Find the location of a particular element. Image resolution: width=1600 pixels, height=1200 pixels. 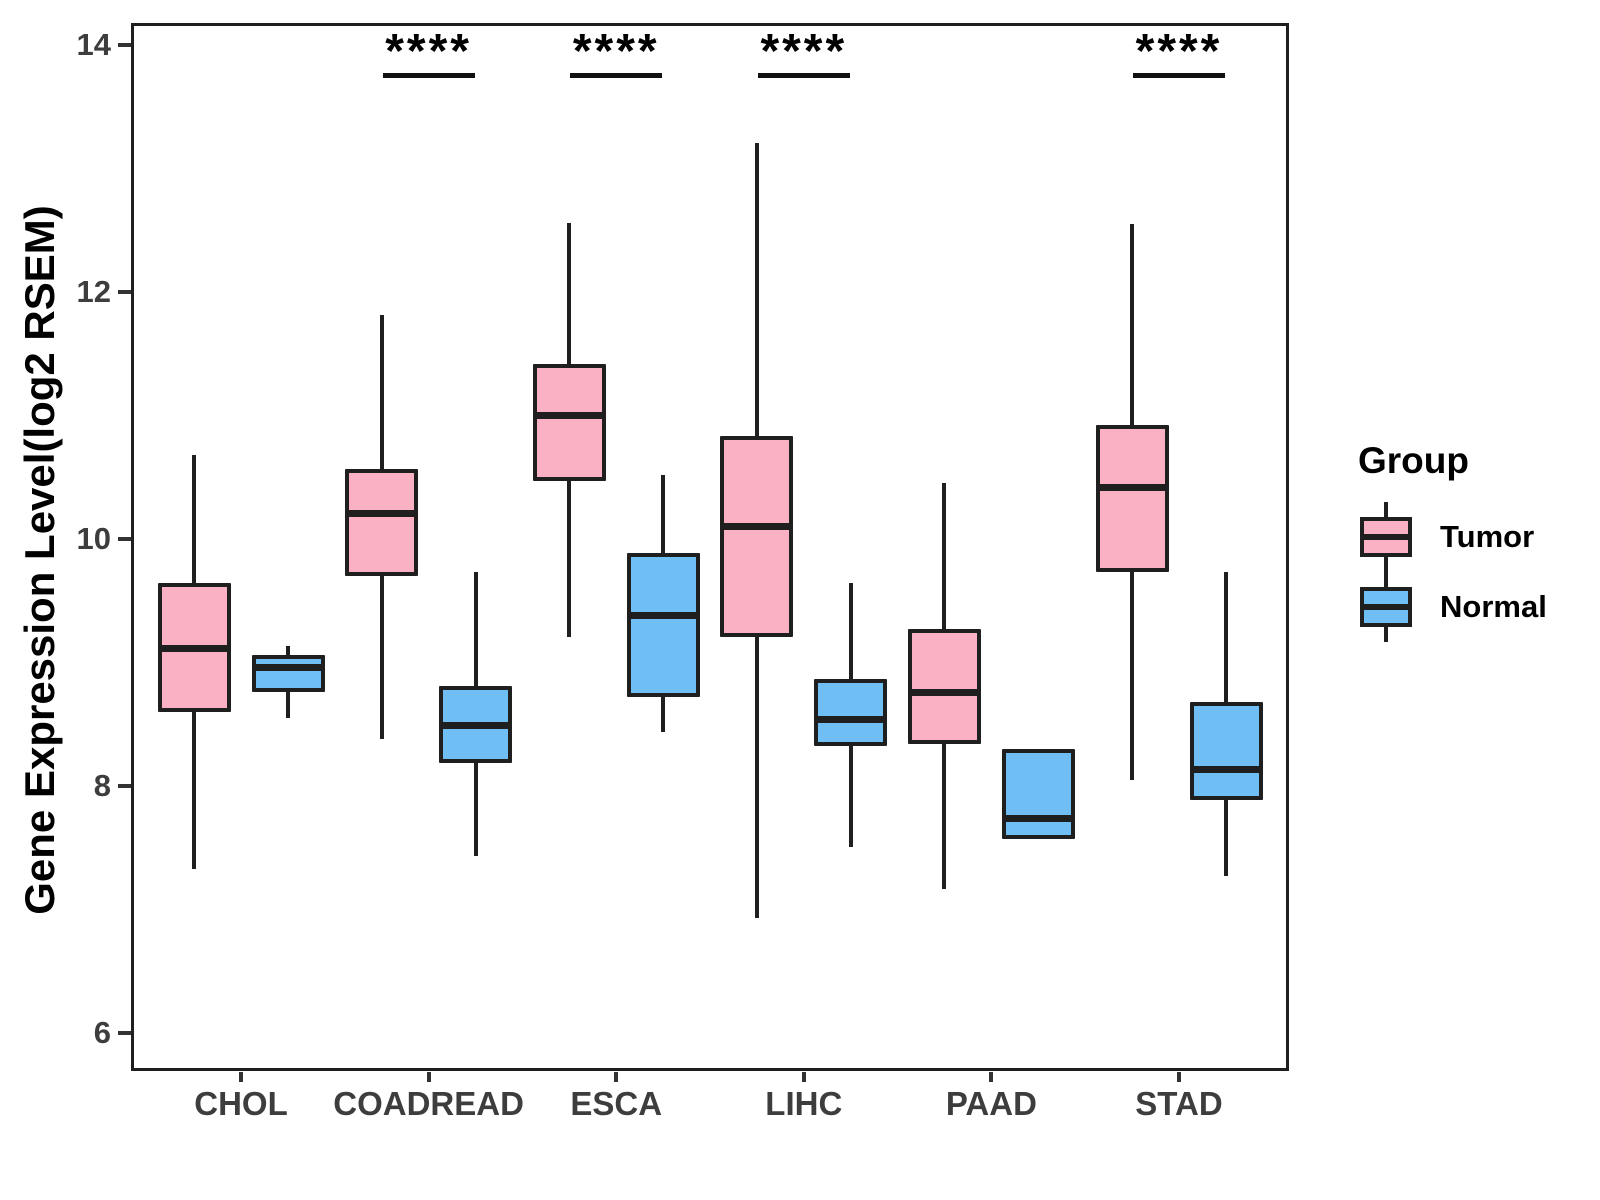

y-tick-label: 10 is located at coordinates (93, 538).